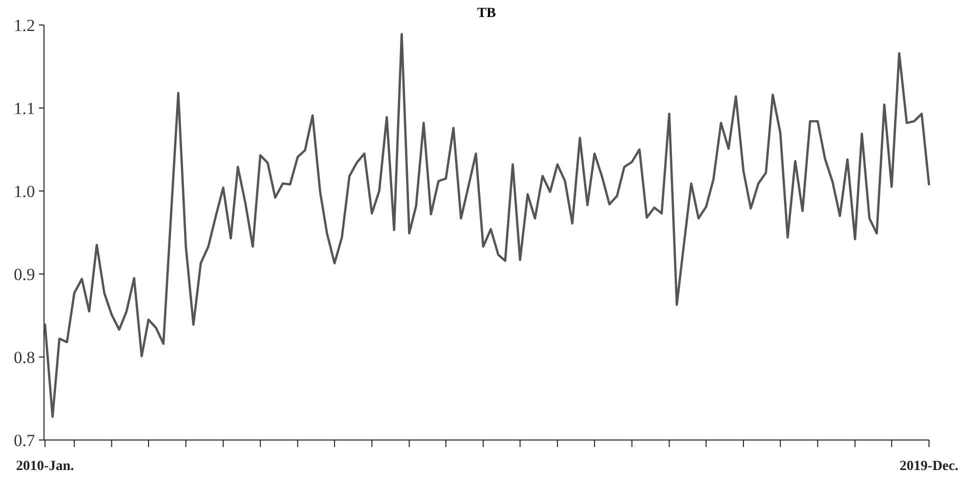 The width and height of the screenshot is (971, 497). What do you see at coordinates (24, 274) in the screenshot?
I see `y-tick-label: 0.9` at bounding box center [24, 274].